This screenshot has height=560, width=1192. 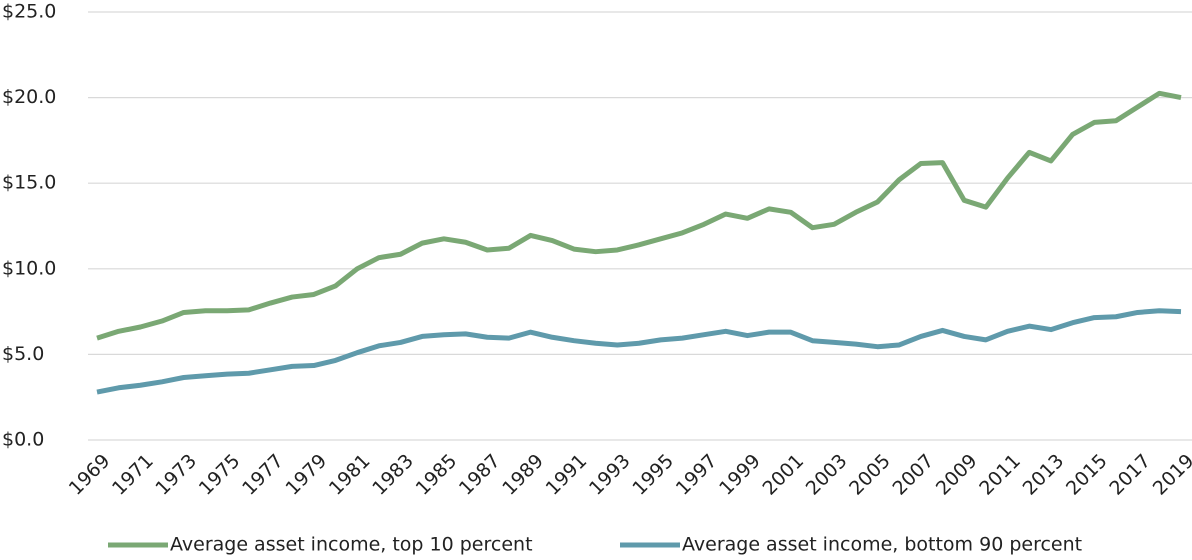 What do you see at coordinates (610, 475) in the screenshot?
I see `x-tick-label: 1993` at bounding box center [610, 475].